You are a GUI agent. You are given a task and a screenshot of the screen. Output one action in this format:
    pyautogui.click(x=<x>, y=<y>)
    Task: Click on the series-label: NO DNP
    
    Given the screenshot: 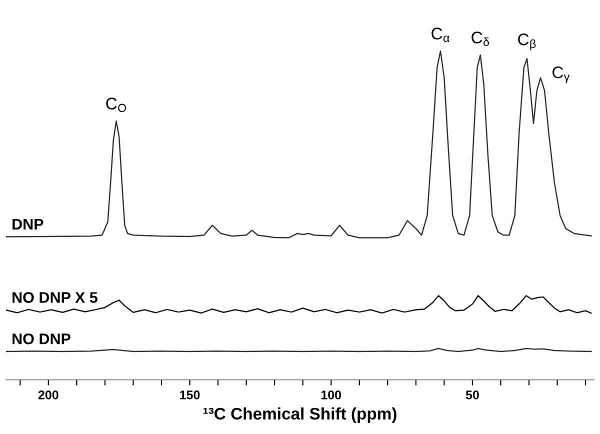 What is the action you would take?
    pyautogui.click(x=41, y=338)
    